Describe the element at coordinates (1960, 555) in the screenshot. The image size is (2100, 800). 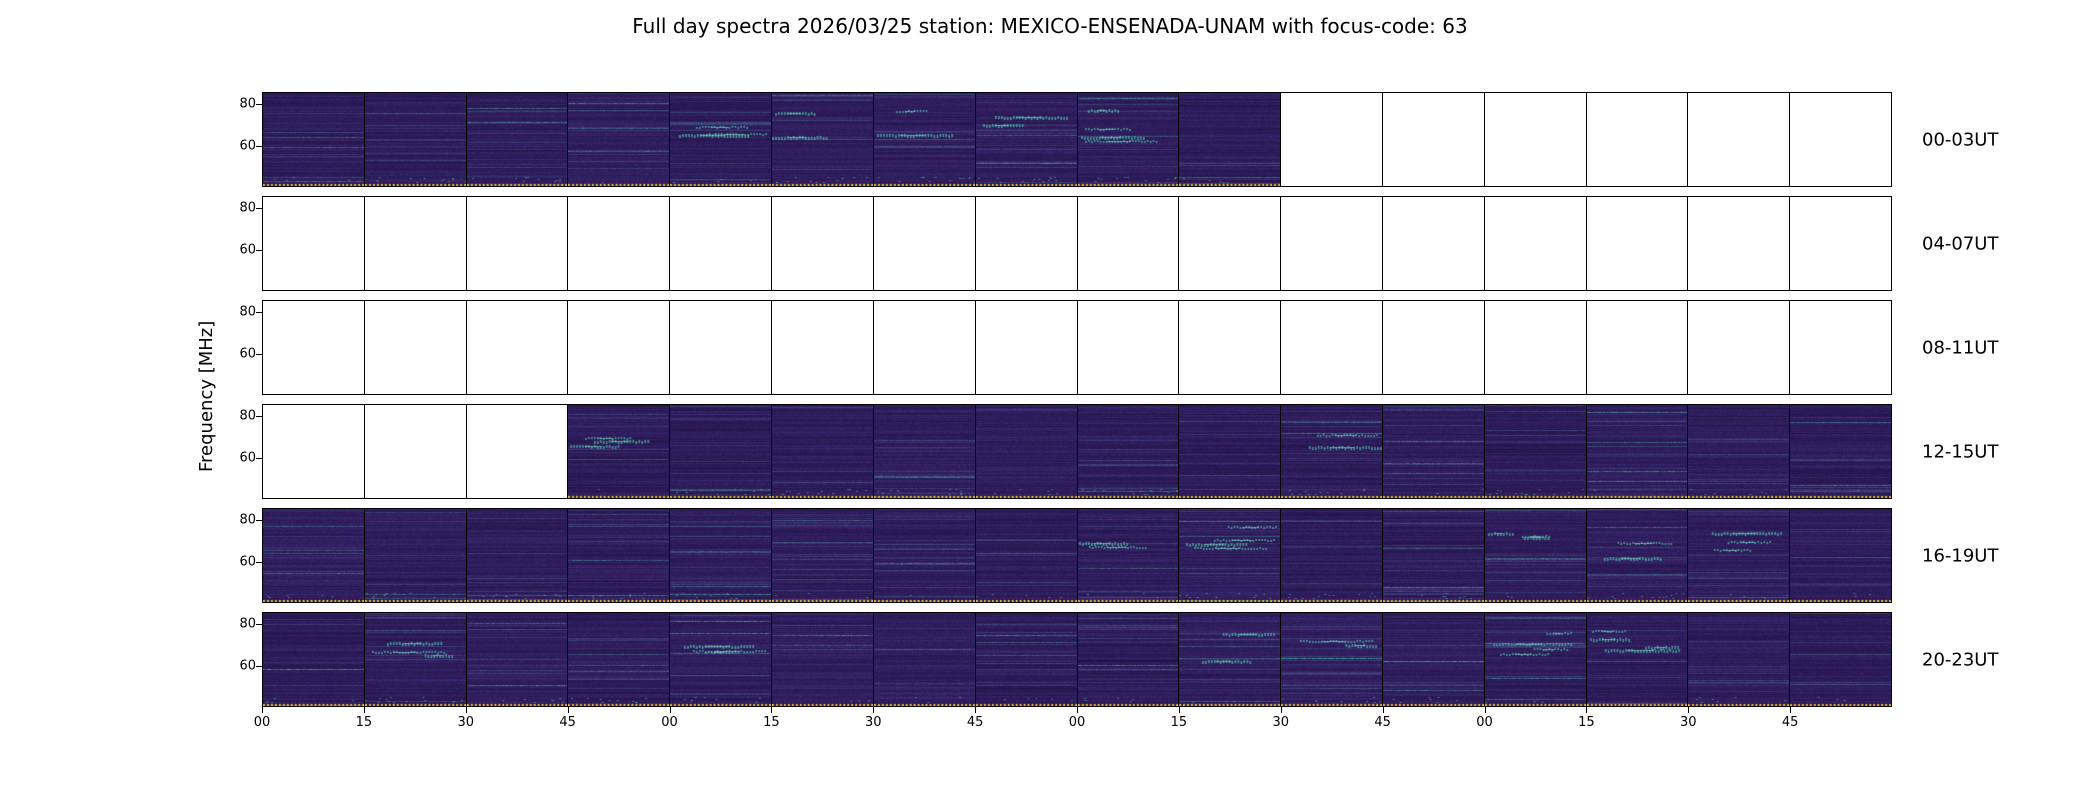
I see `row-label: 16-19UT` at that location.